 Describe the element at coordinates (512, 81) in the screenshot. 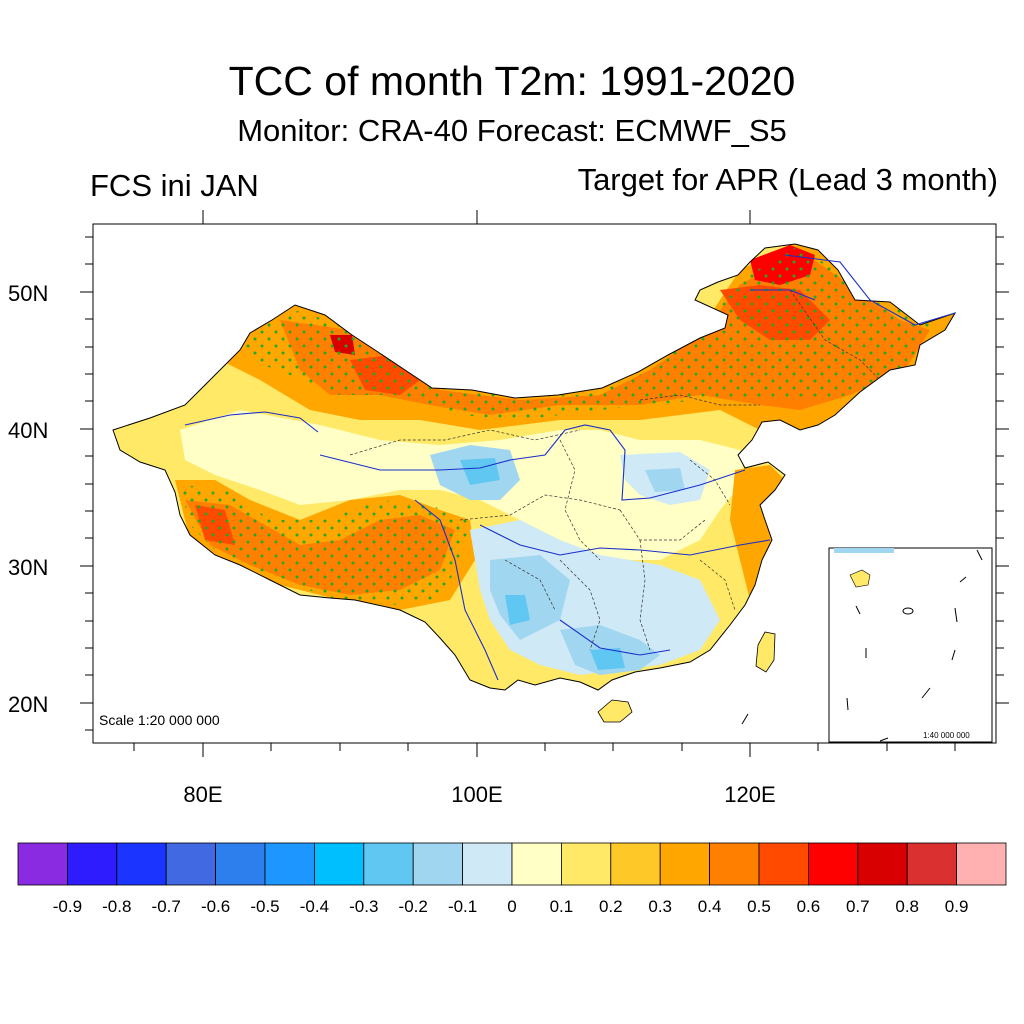

I see `page-title: TCC of month T2m: 1991-2020` at that location.